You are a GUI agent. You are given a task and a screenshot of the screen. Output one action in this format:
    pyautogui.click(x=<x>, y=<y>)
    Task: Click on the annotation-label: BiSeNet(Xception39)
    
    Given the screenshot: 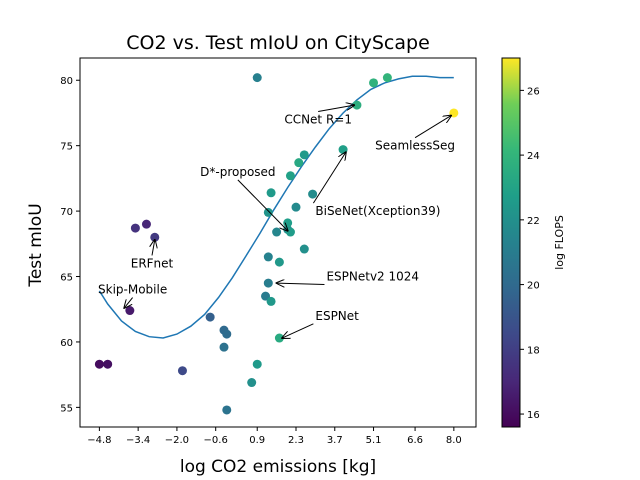 What is the action you would take?
    pyautogui.click(x=377, y=211)
    